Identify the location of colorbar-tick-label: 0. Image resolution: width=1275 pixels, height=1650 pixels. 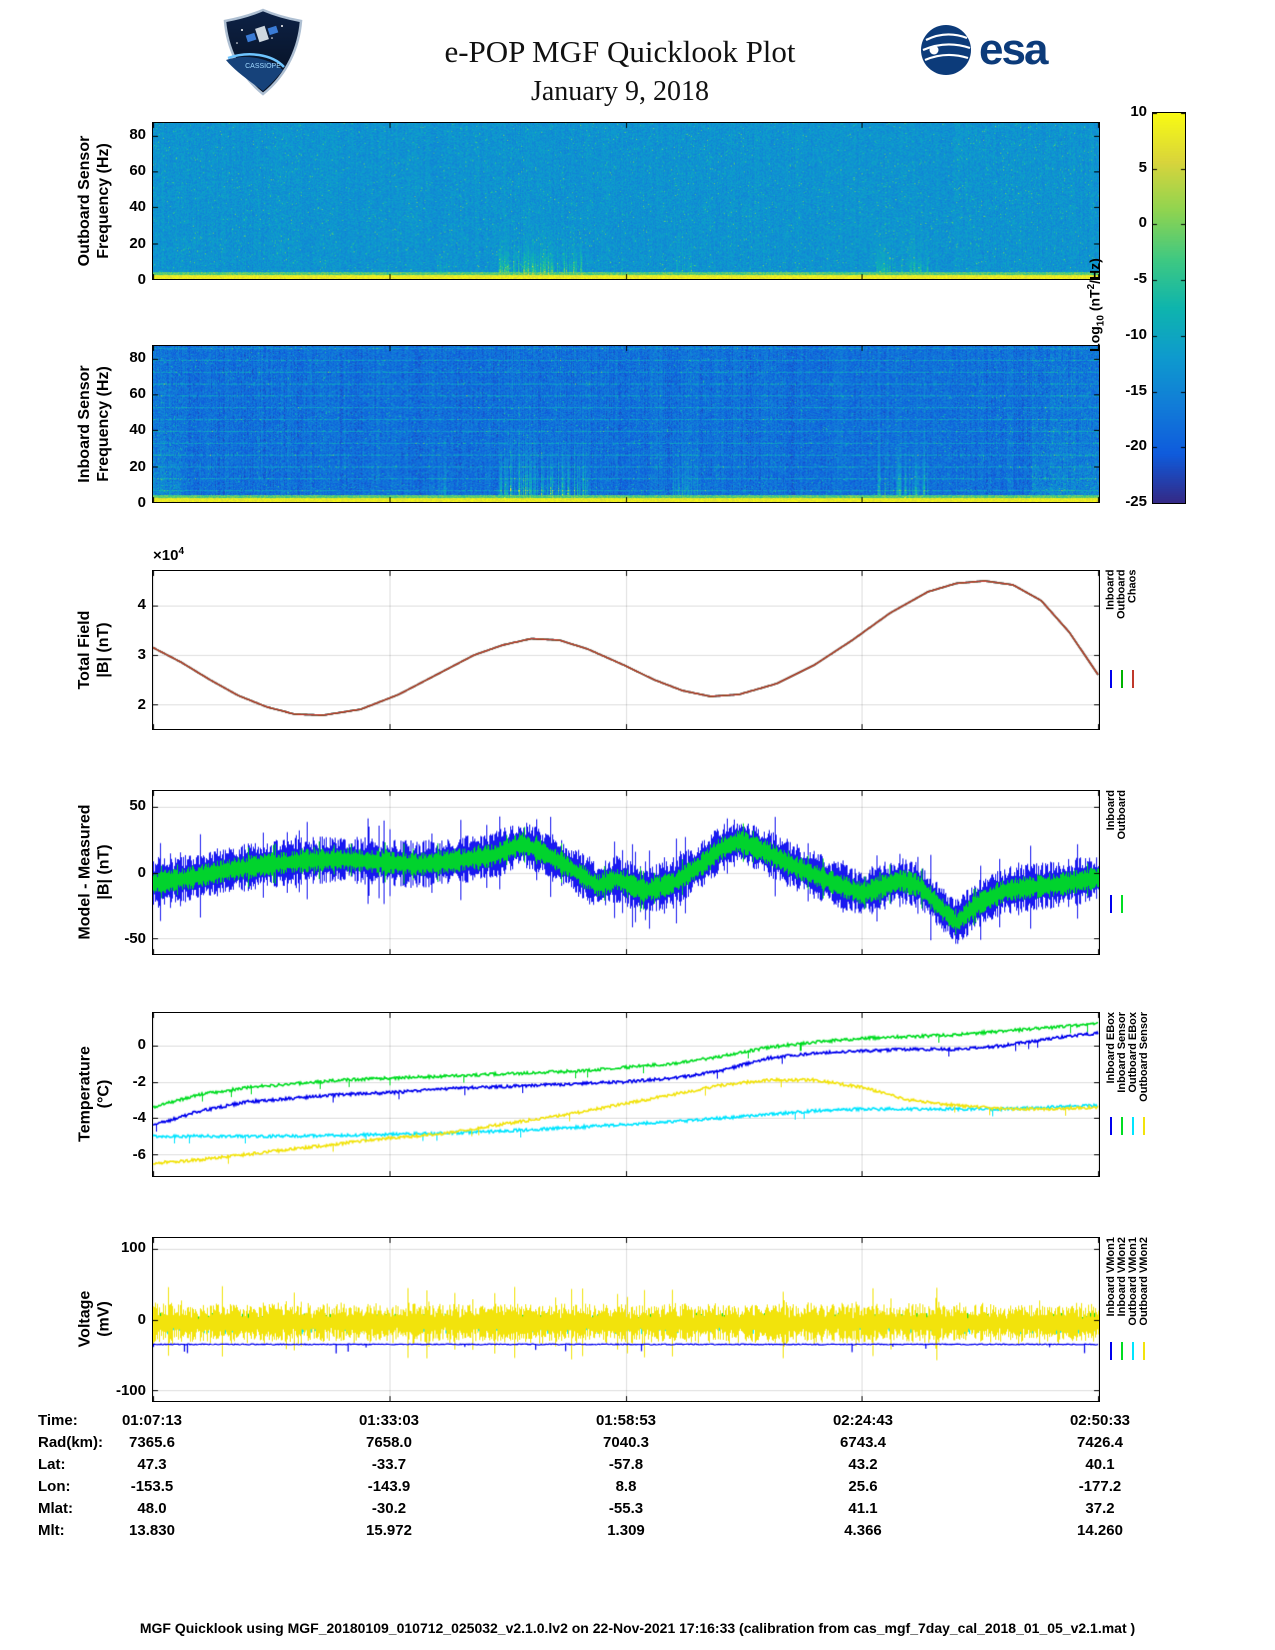
(1142, 223).